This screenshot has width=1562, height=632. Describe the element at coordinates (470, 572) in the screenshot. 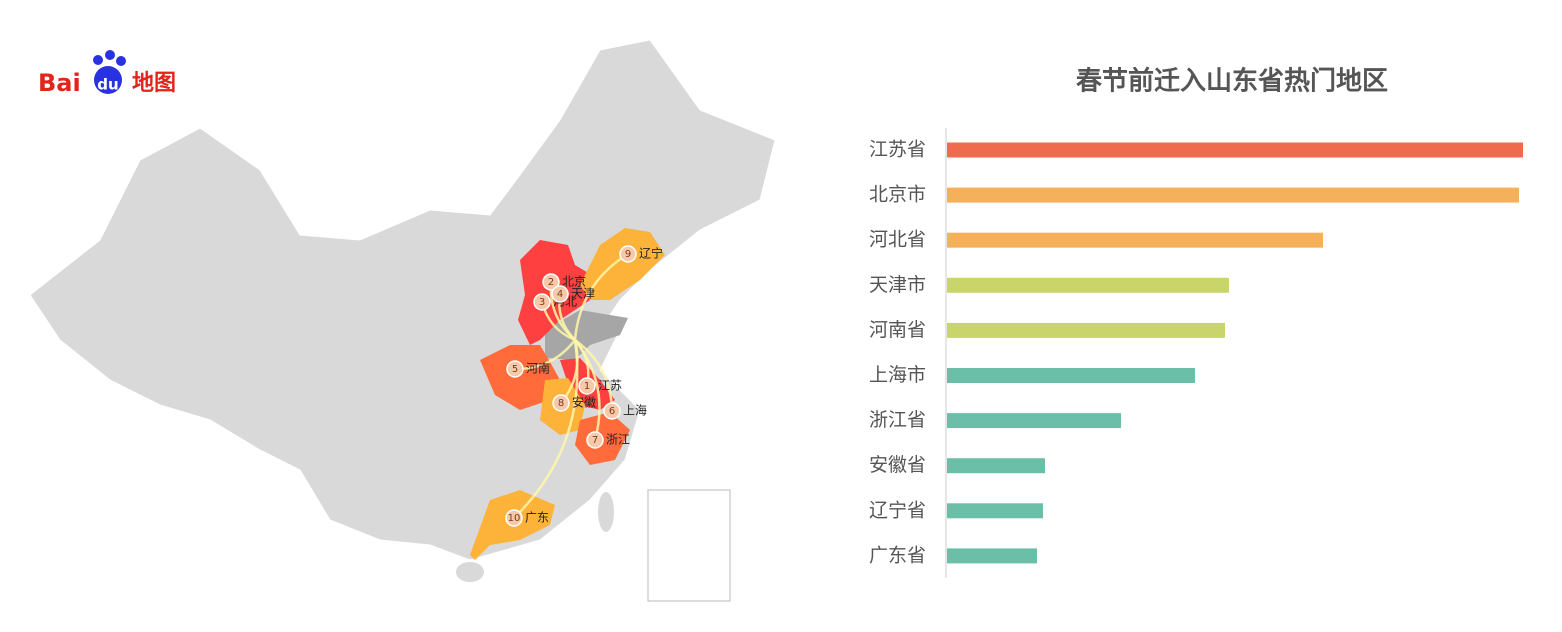

I see `hainan` at that location.